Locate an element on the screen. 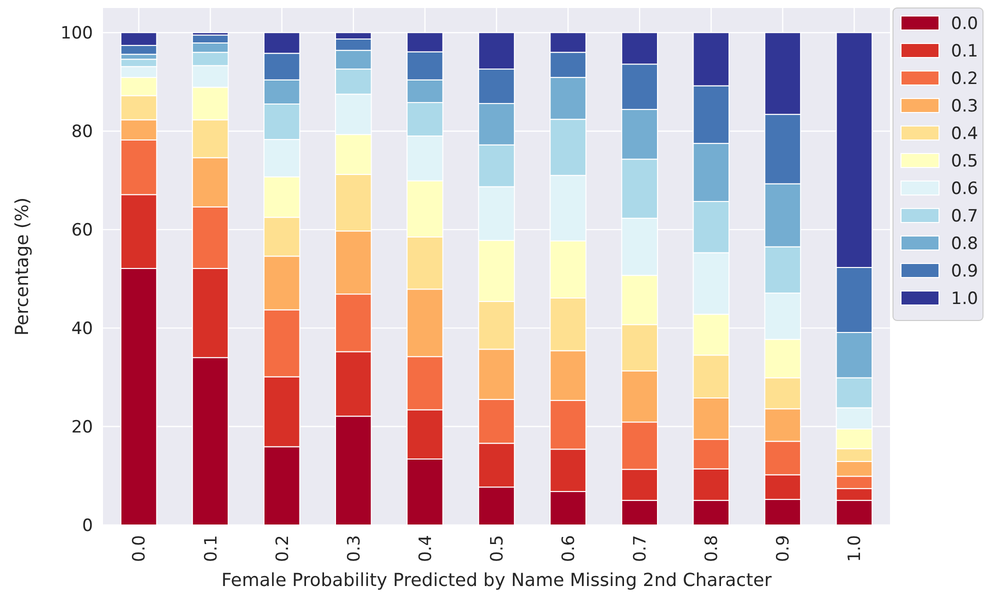  legend-label: 1.0 is located at coordinates (964, 298).